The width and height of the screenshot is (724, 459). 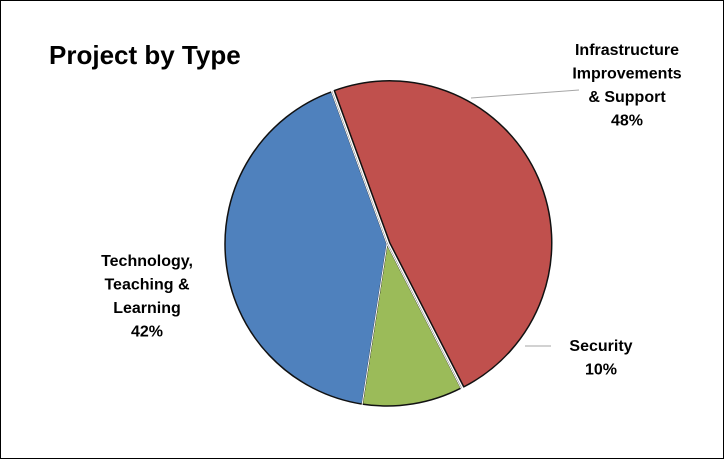 What do you see at coordinates (627, 50) in the screenshot?
I see `slice-category-label: Infrastructure` at bounding box center [627, 50].